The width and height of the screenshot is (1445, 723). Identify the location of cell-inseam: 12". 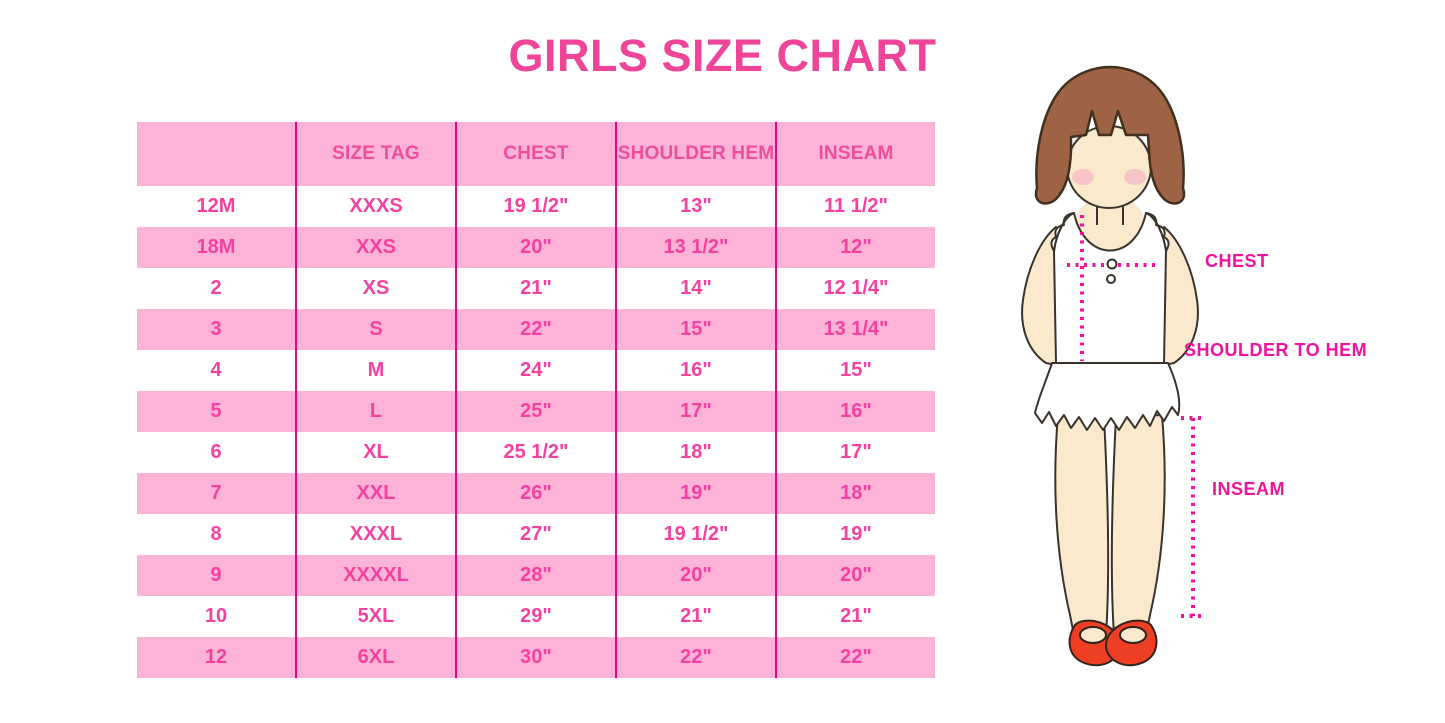
(855, 247).